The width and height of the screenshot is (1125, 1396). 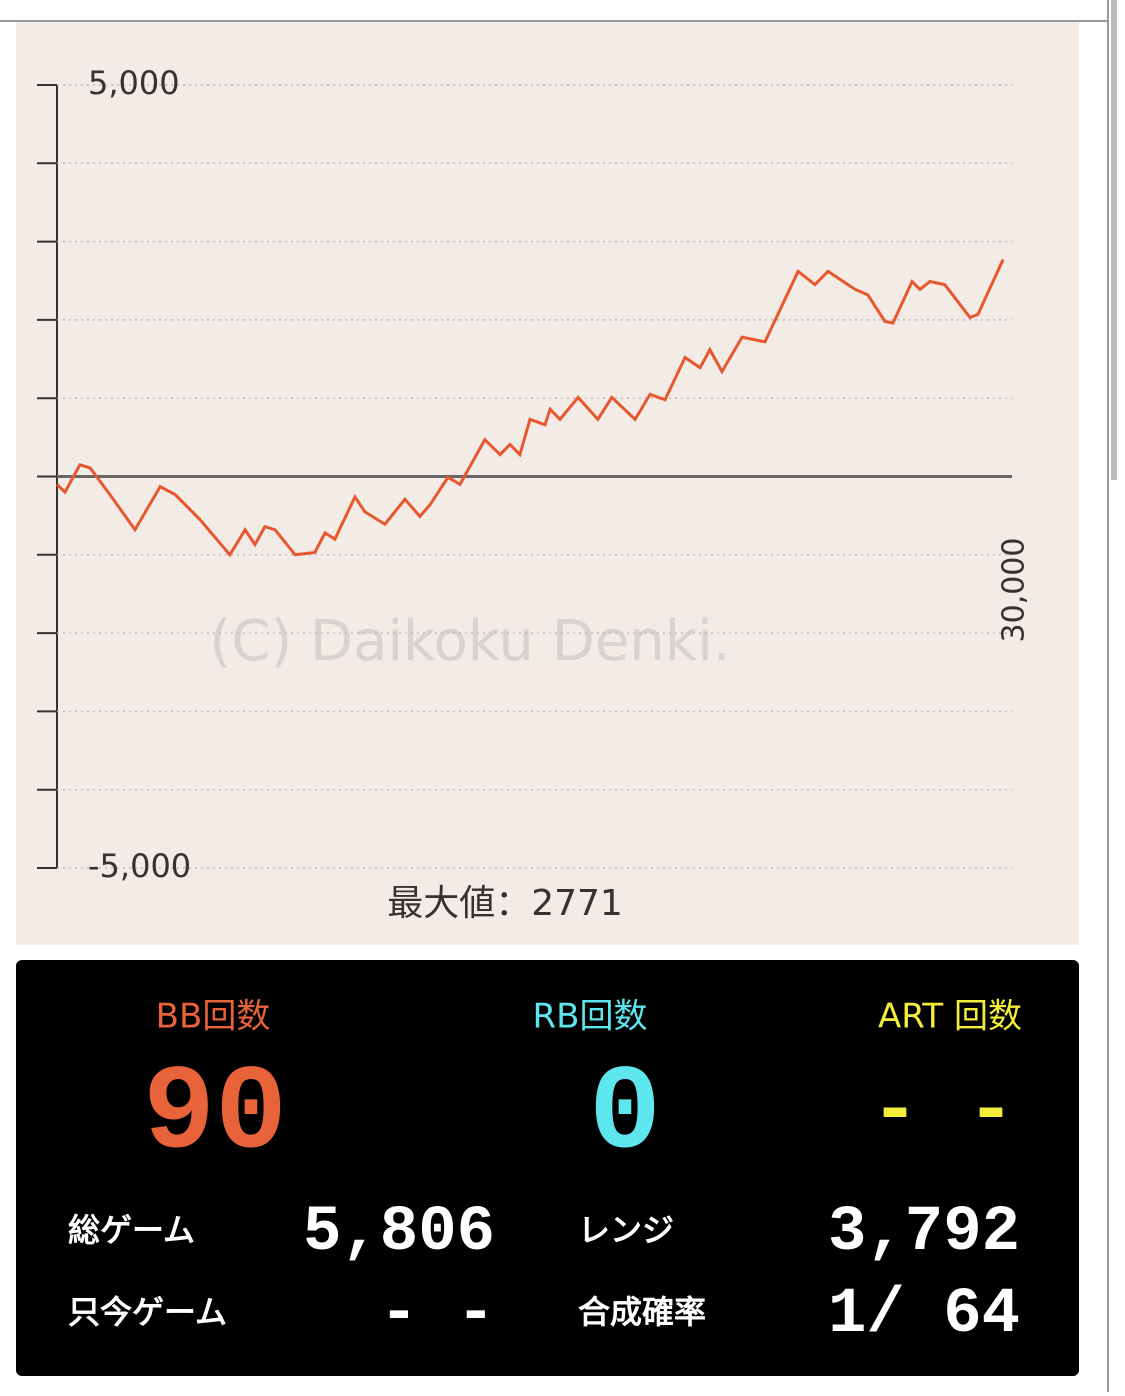 I want to click on stat-label: 総ゲーム, so click(x=131, y=1230).